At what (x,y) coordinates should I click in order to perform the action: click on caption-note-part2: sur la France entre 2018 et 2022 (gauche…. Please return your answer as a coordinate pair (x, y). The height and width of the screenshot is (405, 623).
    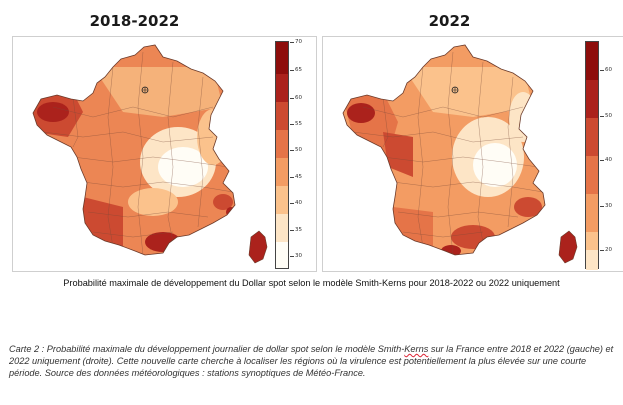
    Looking at the image, I should click on (311, 361).